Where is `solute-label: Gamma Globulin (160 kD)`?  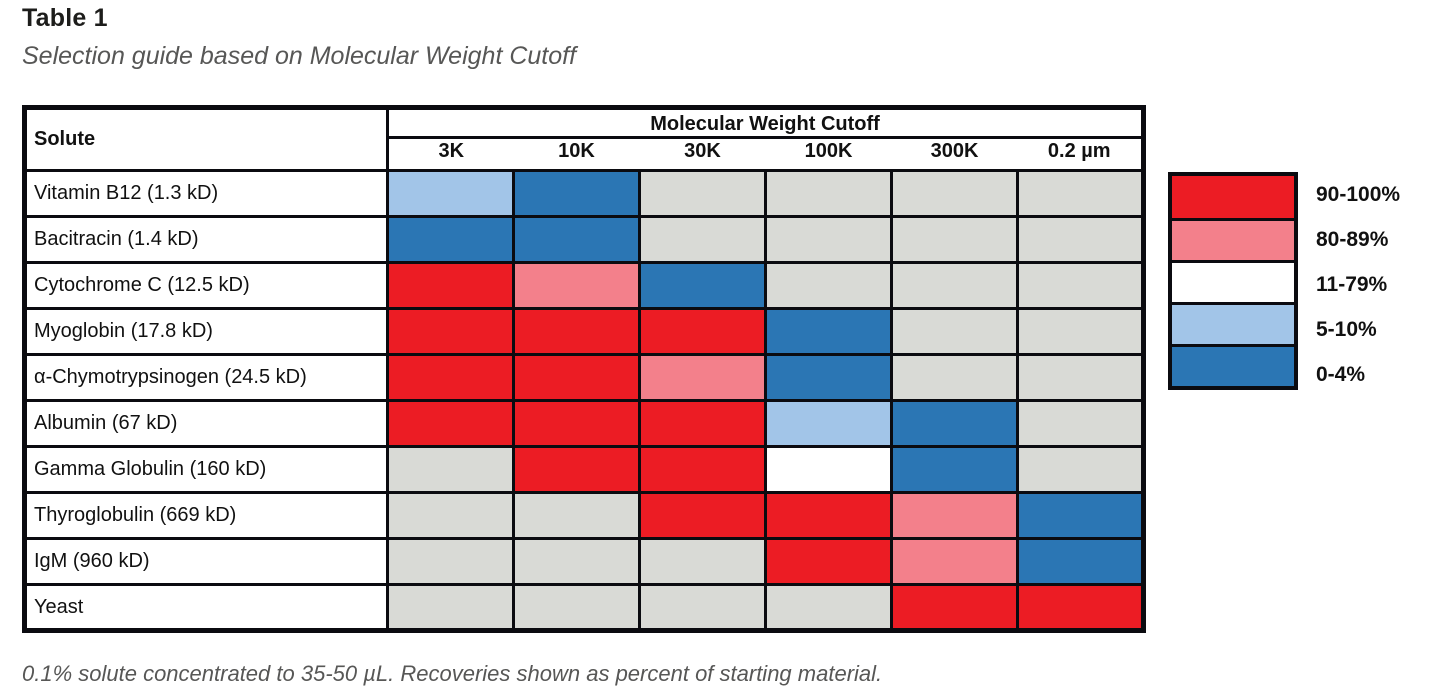
solute-label: Gamma Globulin (160 kD) is located at coordinates (206, 469).